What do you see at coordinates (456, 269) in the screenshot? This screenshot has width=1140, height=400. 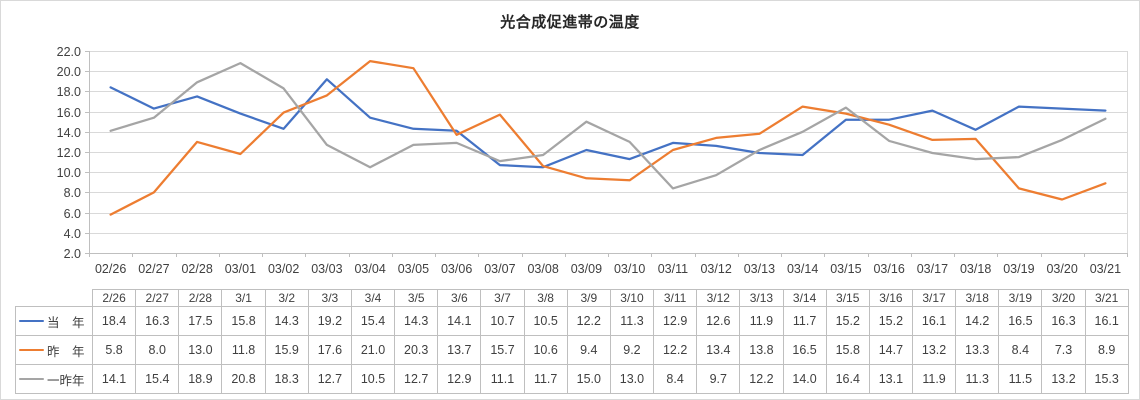 I see `x-tick-label: 03/06` at bounding box center [456, 269].